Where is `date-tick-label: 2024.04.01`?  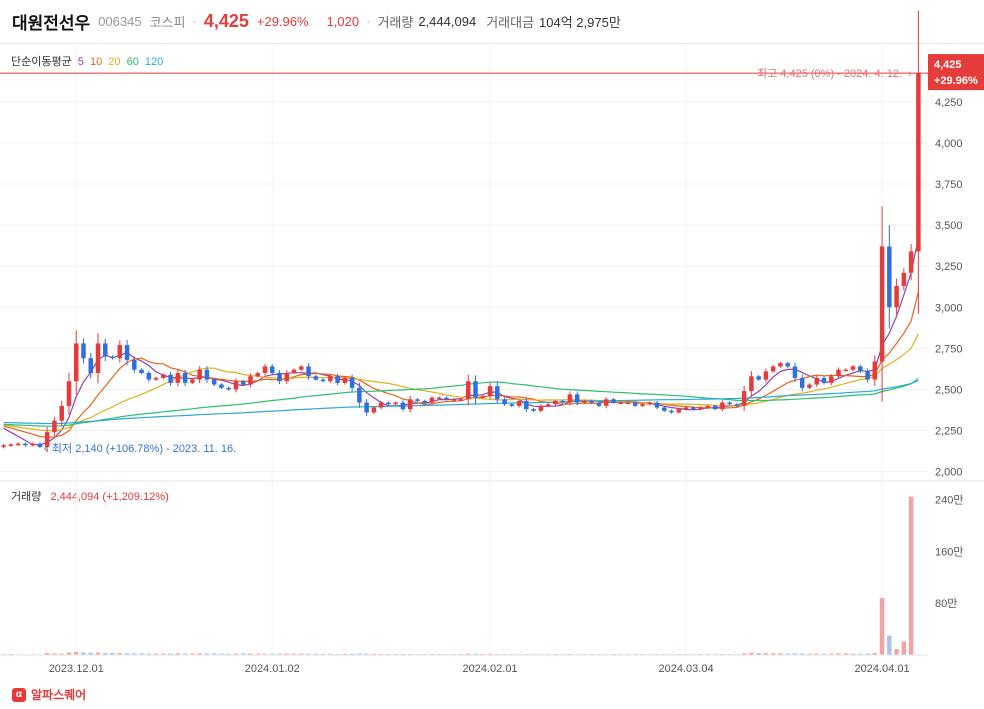 date-tick-label: 2024.04.01 is located at coordinates (882, 669).